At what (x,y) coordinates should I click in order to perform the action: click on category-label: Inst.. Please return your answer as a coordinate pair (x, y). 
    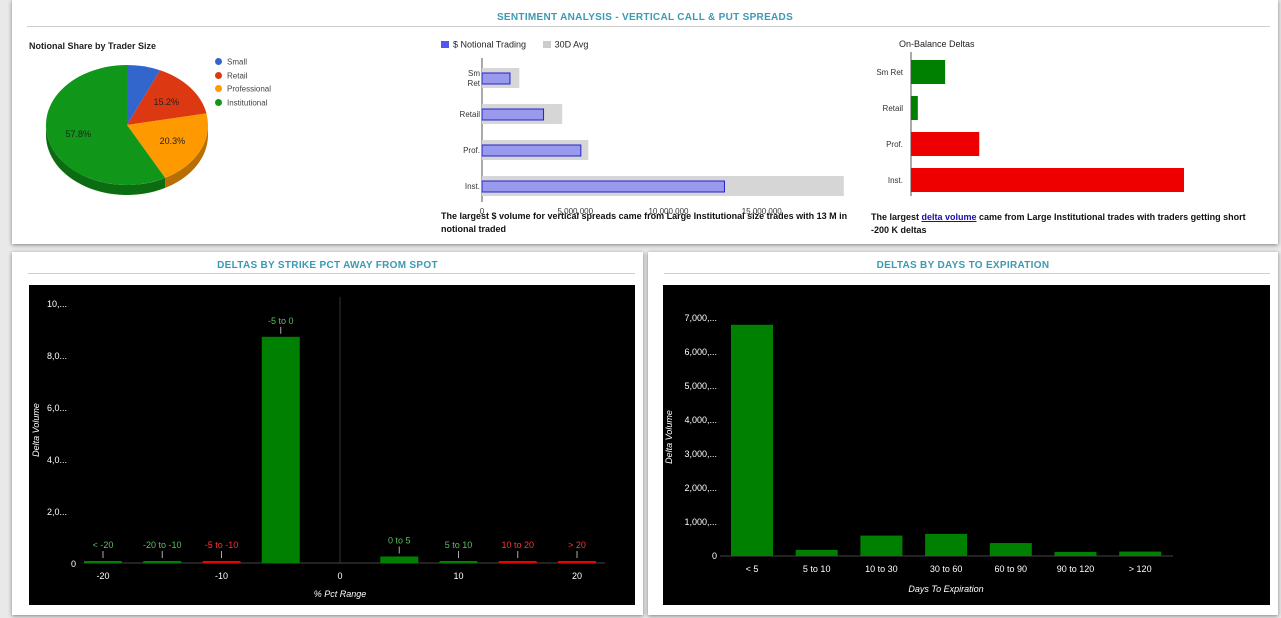
    Looking at the image, I should click on (895, 180).